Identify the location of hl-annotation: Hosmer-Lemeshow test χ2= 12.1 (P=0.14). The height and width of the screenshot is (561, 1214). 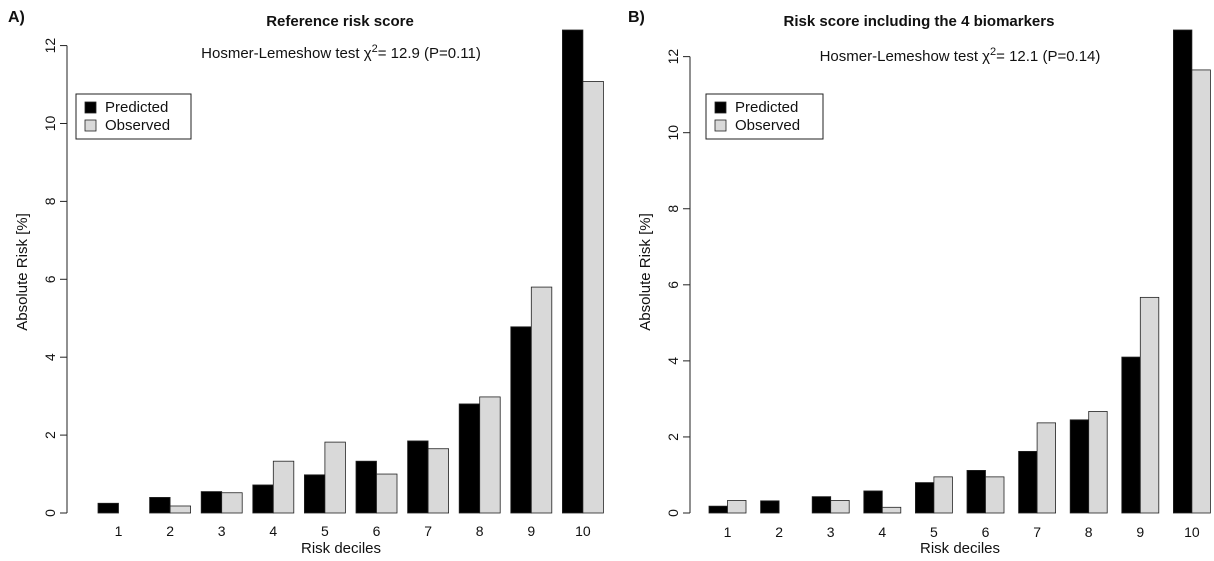
(960, 55).